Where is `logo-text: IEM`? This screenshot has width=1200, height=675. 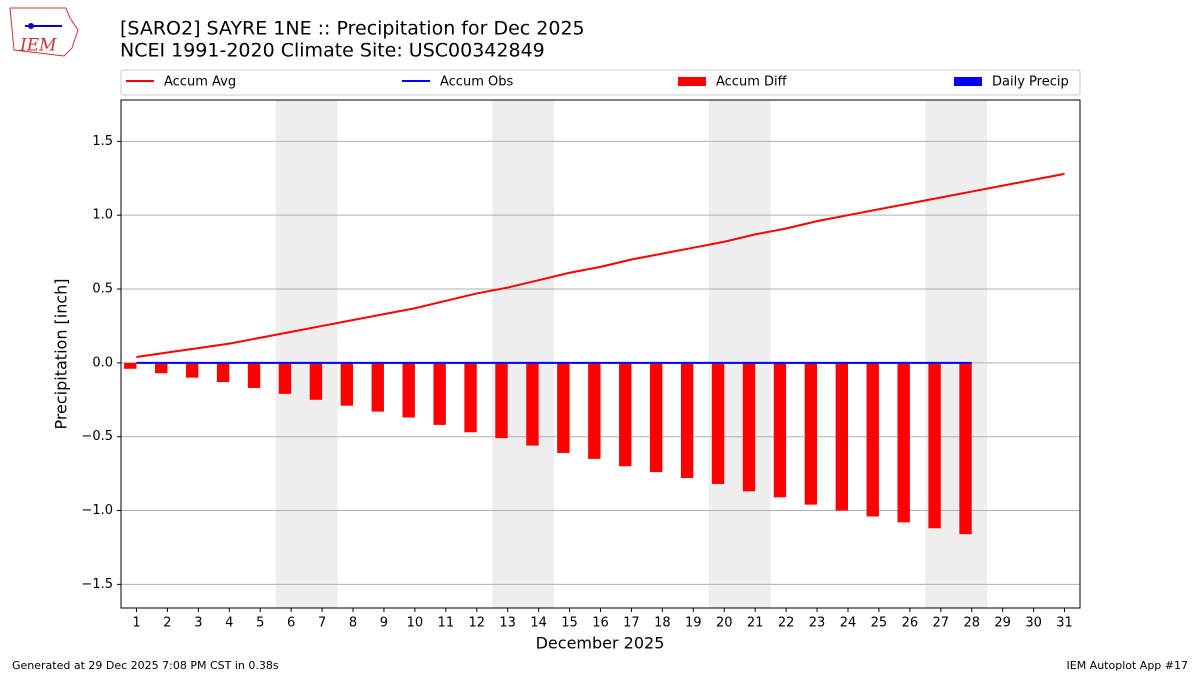
logo-text: IEM is located at coordinates (38, 46).